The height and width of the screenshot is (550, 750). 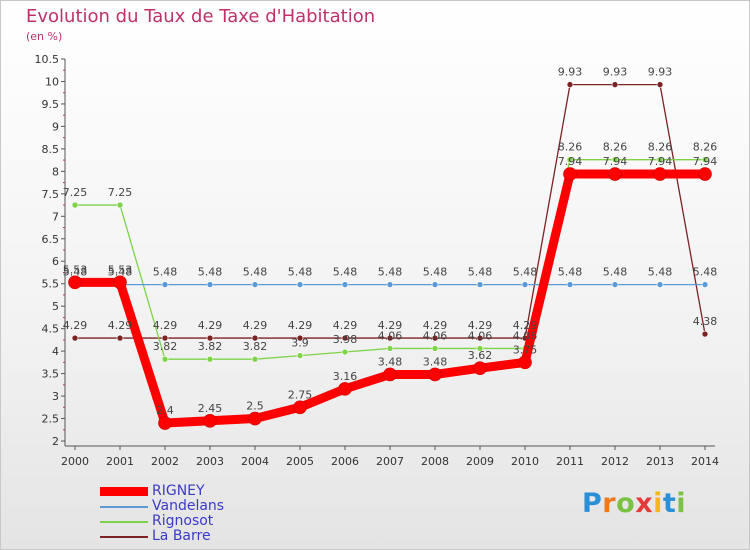 What do you see at coordinates (300, 394) in the screenshot?
I see `data-label-rigney: 2.75` at bounding box center [300, 394].